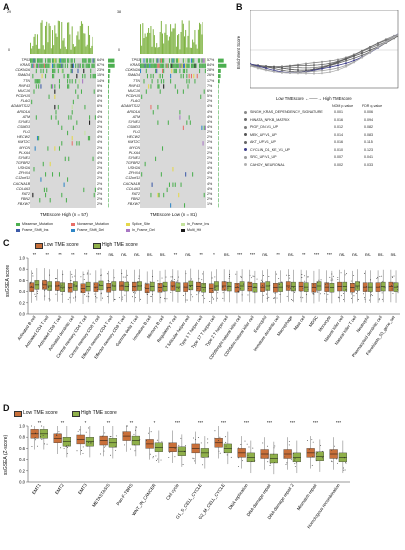  I want to click on panel-b-letter: B, so click(239, 7).